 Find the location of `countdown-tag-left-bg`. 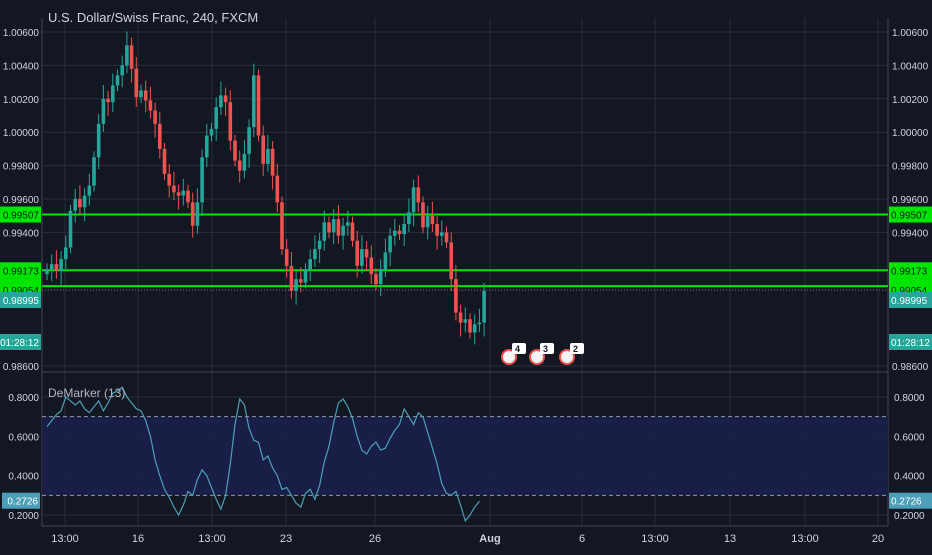

countdown-tag-left-bg is located at coordinates (20, 342).